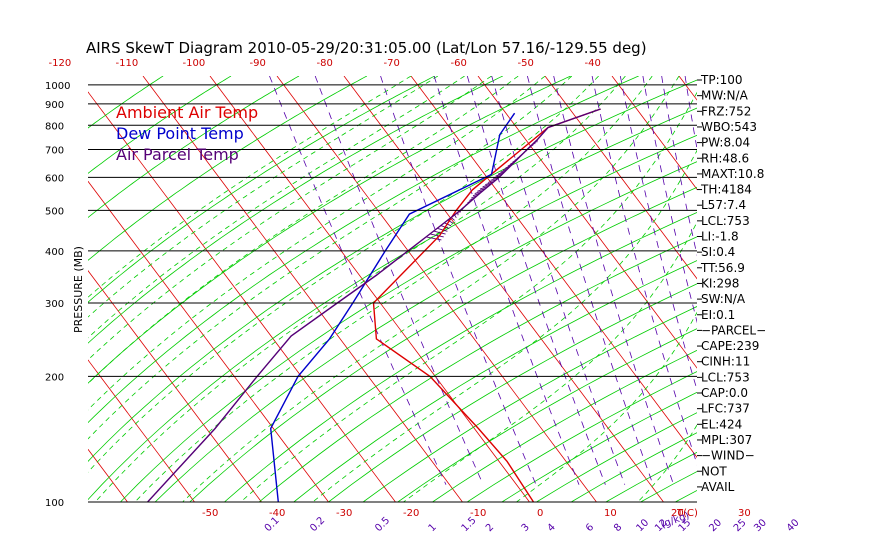 This screenshot has width=870, height=560. Describe the element at coordinates (723, 299) in the screenshot. I see `index-entry: SW:N/A` at that location.